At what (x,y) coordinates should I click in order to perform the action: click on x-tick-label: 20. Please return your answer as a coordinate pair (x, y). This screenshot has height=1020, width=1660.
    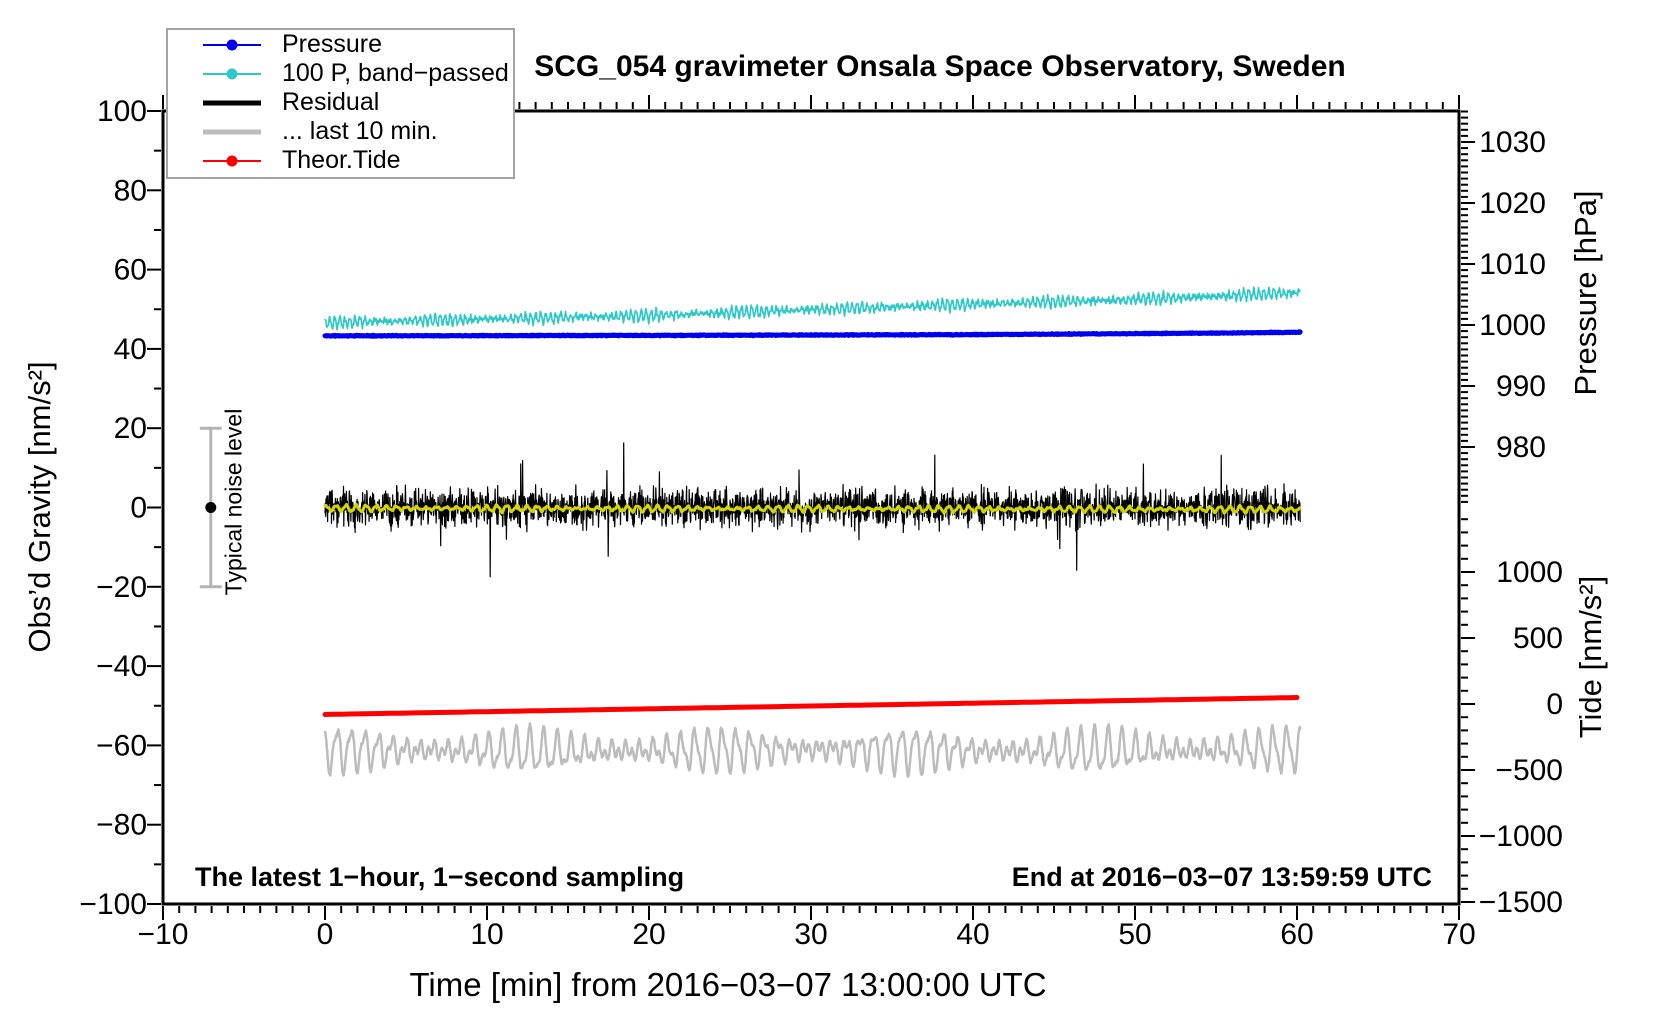
    Looking at the image, I should click on (648, 934).